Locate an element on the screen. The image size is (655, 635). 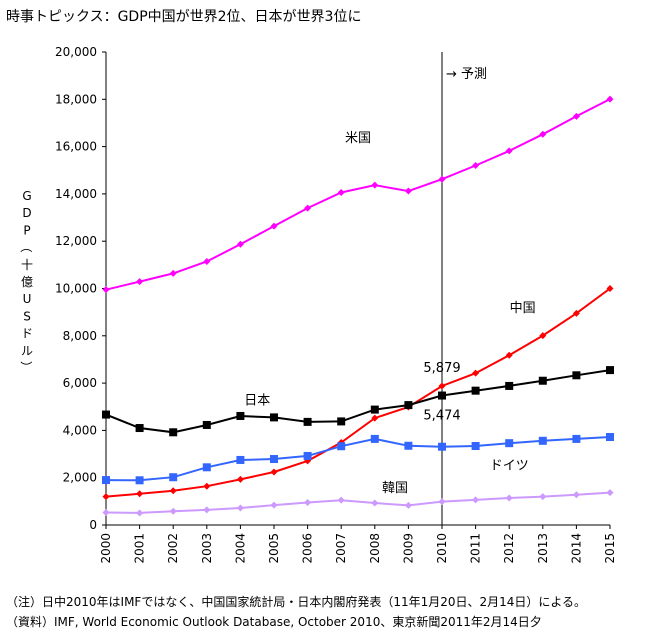
y-label-char: G is located at coordinates (26, 196).